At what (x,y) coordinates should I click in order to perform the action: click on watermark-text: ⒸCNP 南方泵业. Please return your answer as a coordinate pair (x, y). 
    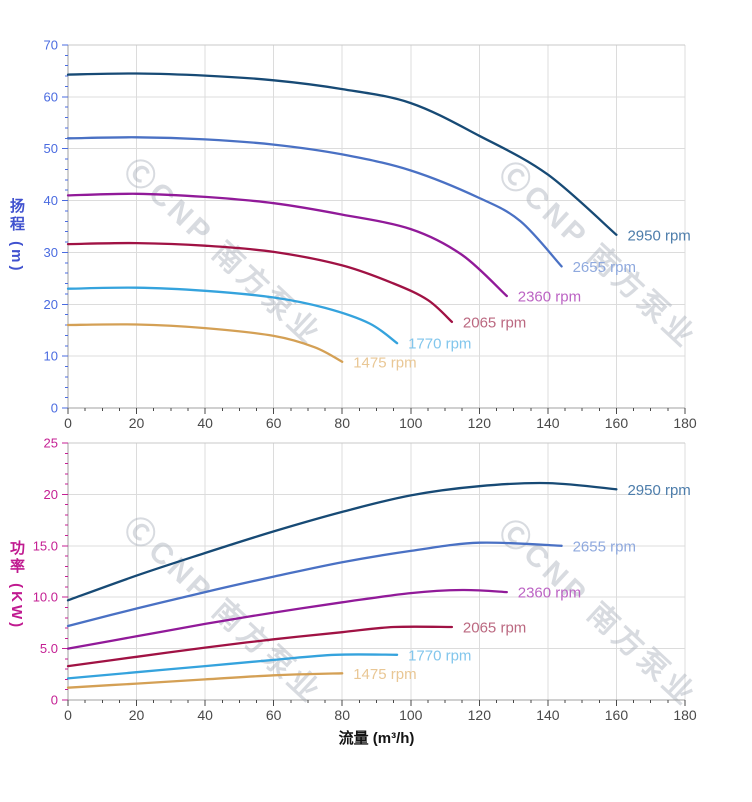
    Looking at the image, I should click on (222, 610).